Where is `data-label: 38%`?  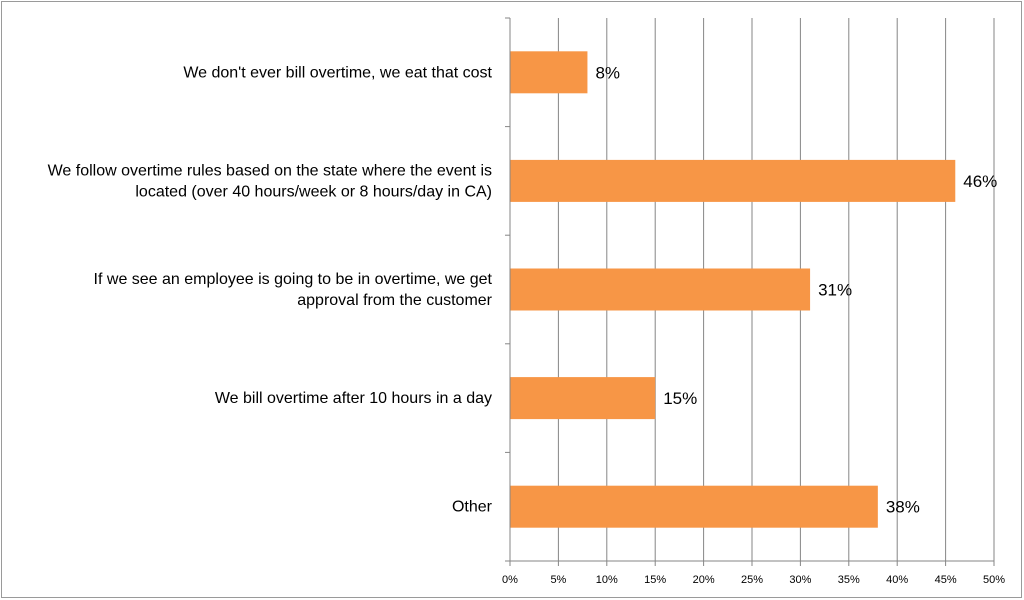 data-label: 38% is located at coordinates (903, 507).